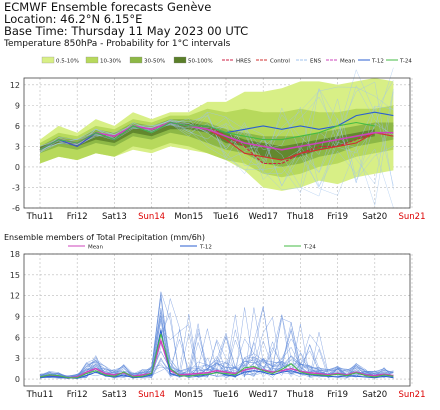 Image resolution: width=440 pixels, height=410 pixels. I want to click on y-tick-label: 18, so click(15, 254).